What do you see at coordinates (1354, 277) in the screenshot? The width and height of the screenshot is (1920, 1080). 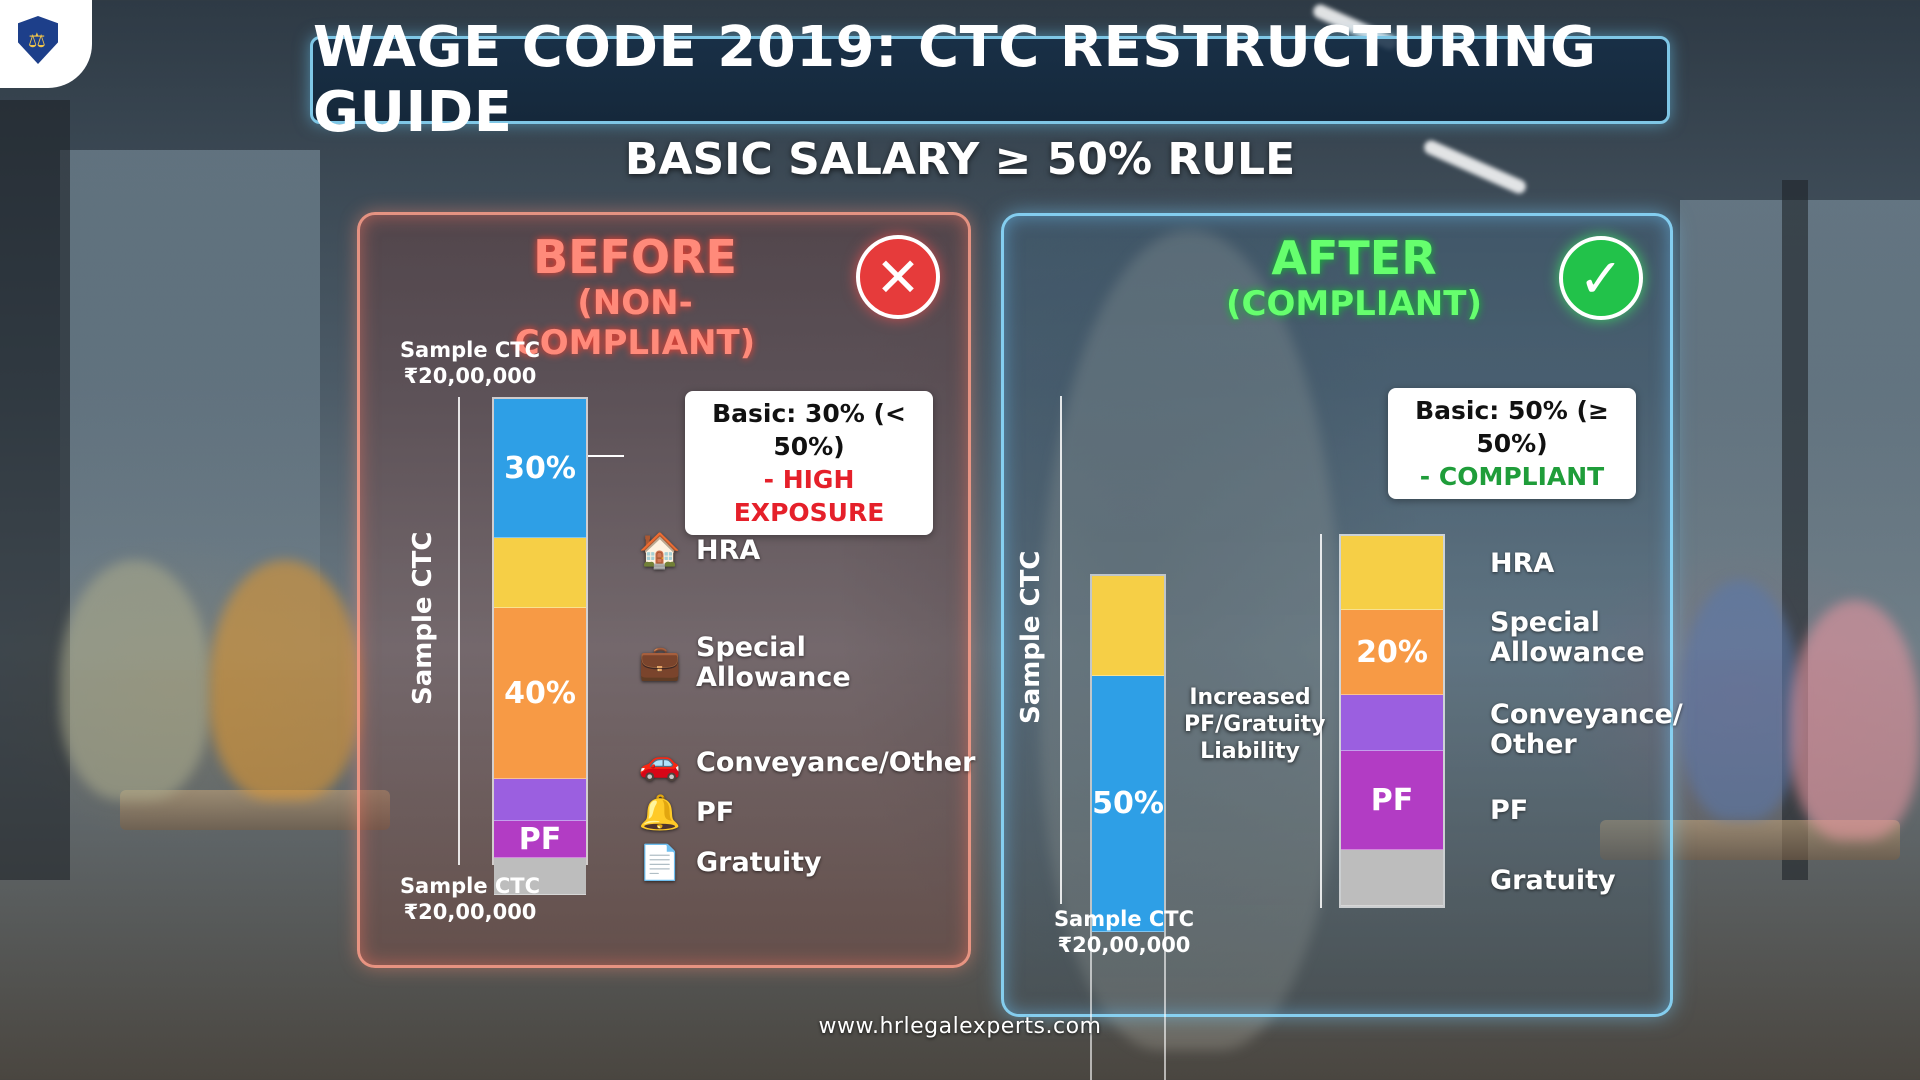 I see `after-heading: AFTER (COMPLIANT)` at bounding box center [1354, 277].